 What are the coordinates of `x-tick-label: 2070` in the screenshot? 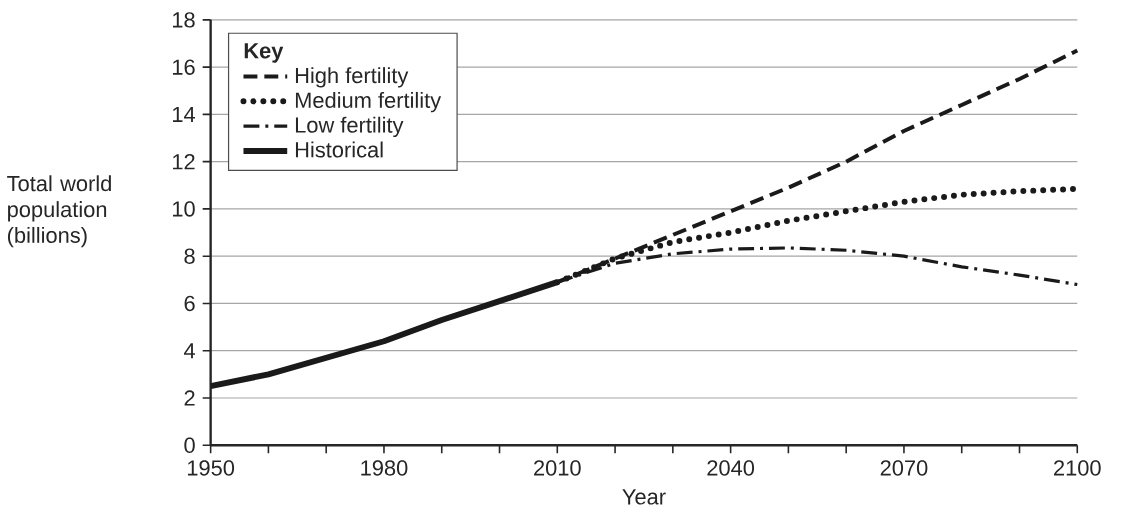 It's located at (904, 468).